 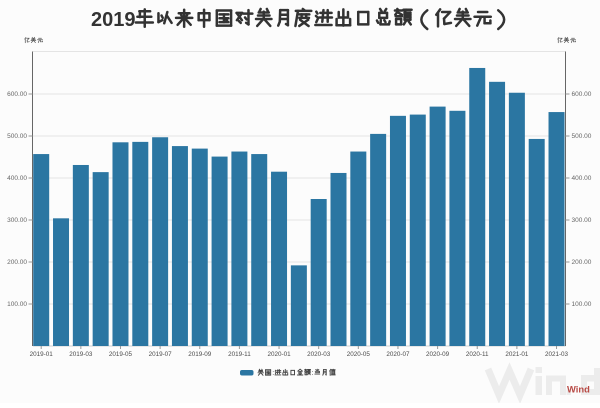 What do you see at coordinates (517, 354) in the screenshot?
I see `svg-text: 2021-01` at bounding box center [517, 354].